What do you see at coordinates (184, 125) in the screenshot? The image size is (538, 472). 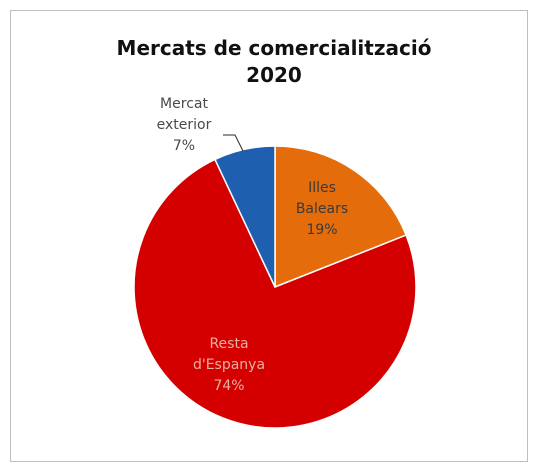 I see `pie-label-mercat-exterior: Mercat exterior 7%` at bounding box center [184, 125].